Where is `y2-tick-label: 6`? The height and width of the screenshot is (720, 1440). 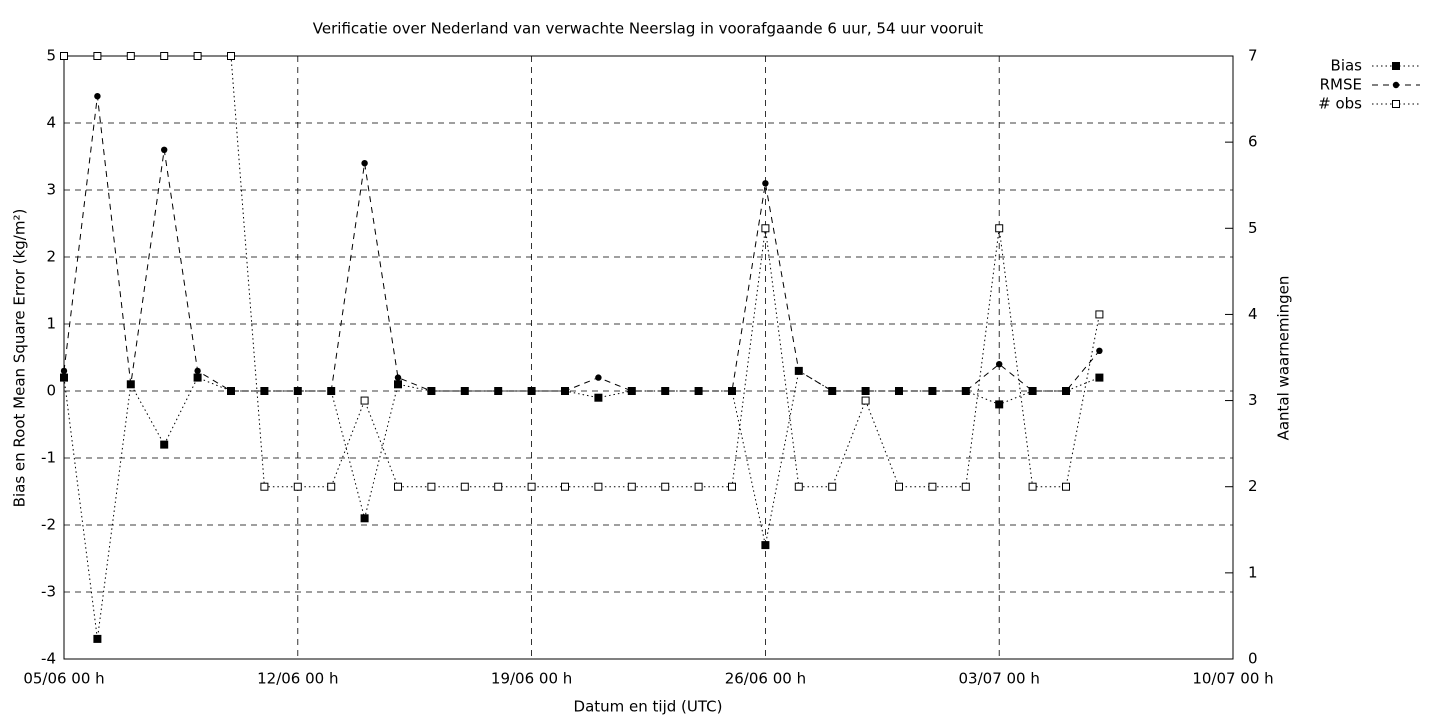
y2-tick-label: 6 is located at coordinates (1253, 142).